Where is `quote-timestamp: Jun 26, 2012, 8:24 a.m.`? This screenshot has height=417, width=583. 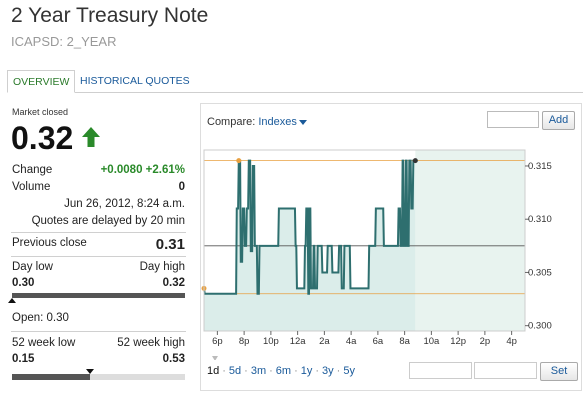
quote-timestamp: Jun 26, 2012, 8:24 a.m. is located at coordinates (124, 204).